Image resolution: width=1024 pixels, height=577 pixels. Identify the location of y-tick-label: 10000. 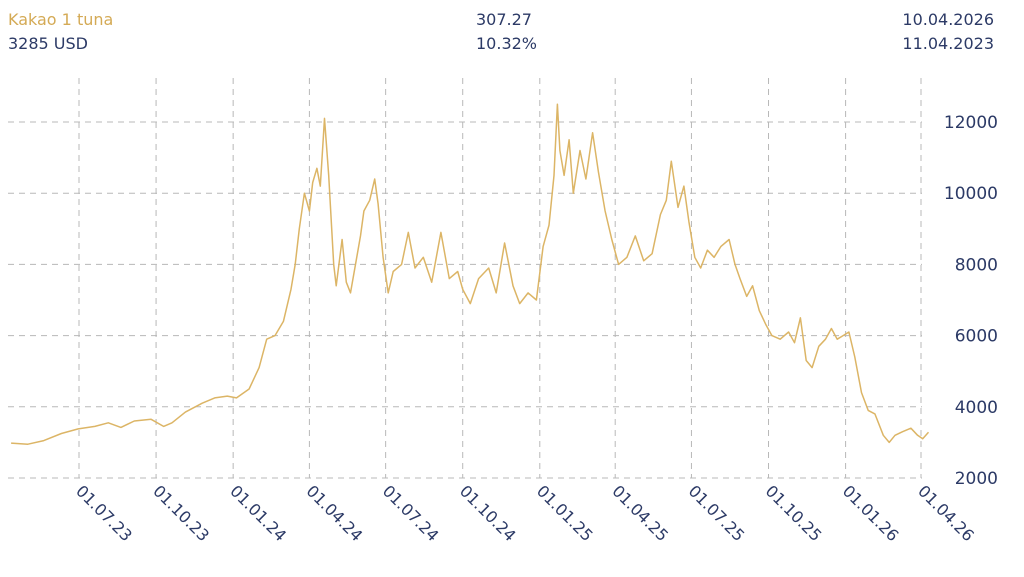
(971, 194).